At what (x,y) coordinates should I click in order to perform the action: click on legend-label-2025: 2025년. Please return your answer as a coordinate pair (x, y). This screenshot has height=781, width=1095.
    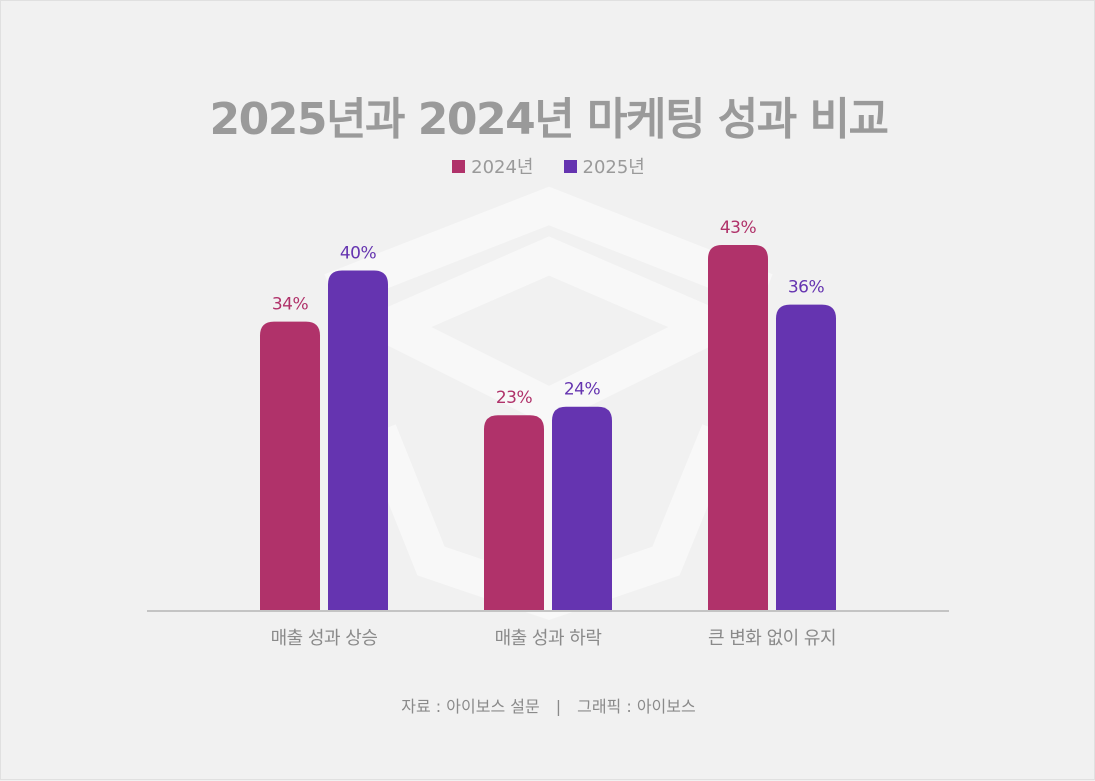
    Looking at the image, I should click on (613, 167).